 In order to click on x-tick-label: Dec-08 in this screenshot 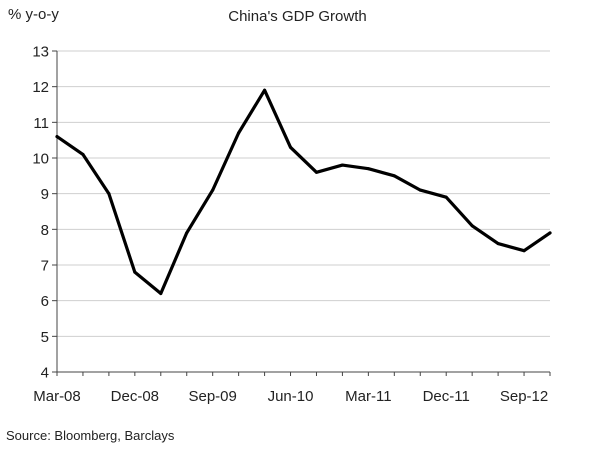, I will do `click(135, 396)`.